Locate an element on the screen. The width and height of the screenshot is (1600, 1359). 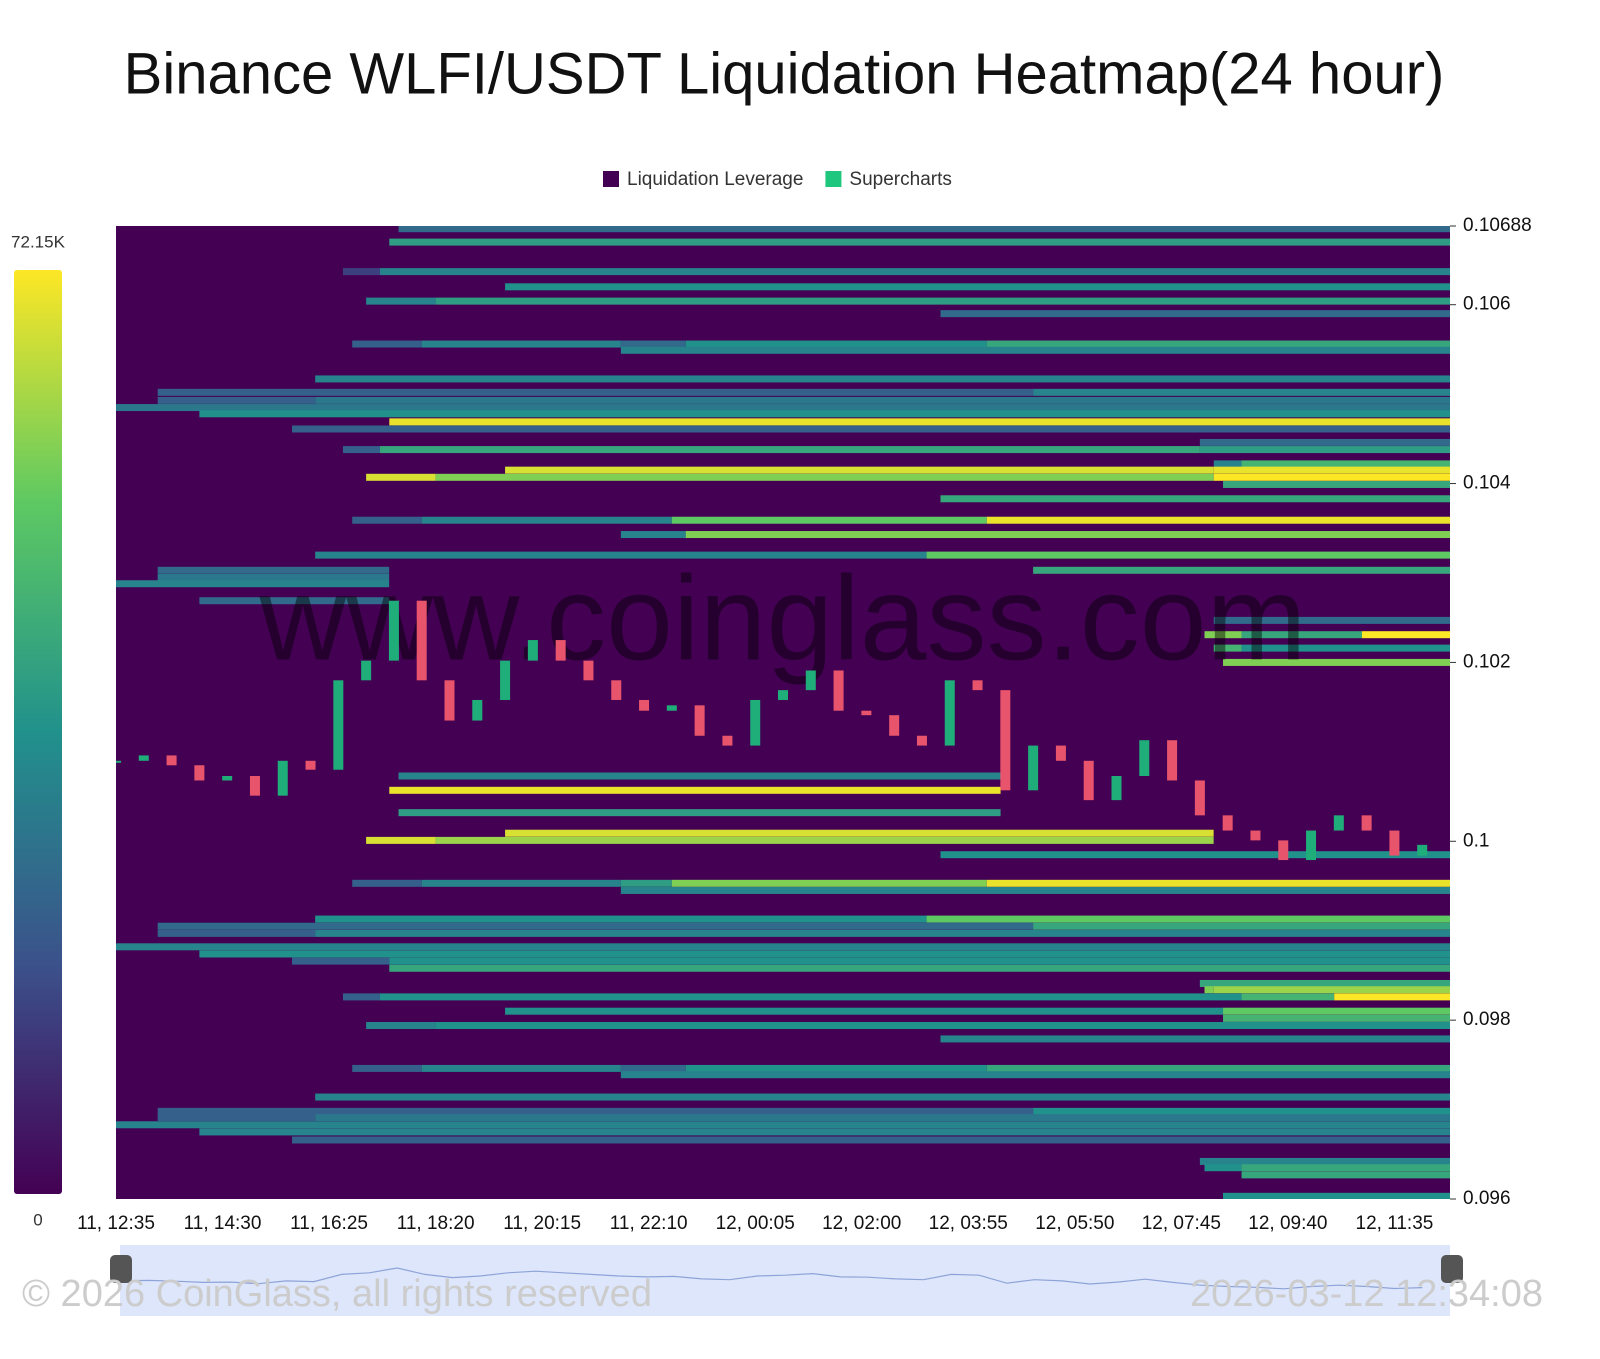
x-tick-label: 12, 09:40 is located at coordinates (1287, 1223).